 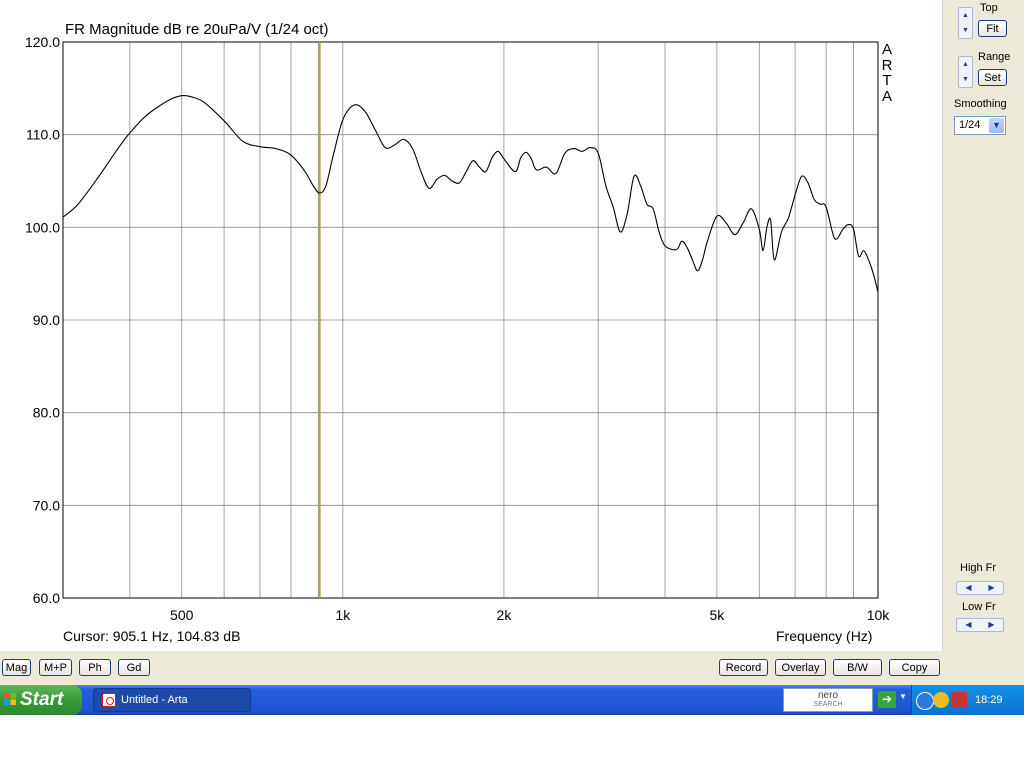 What do you see at coordinates (512, 668) in the screenshot?
I see `bottom-toolbar: Mag M+P Ph Gd Record Overlay B/W Copy` at bounding box center [512, 668].